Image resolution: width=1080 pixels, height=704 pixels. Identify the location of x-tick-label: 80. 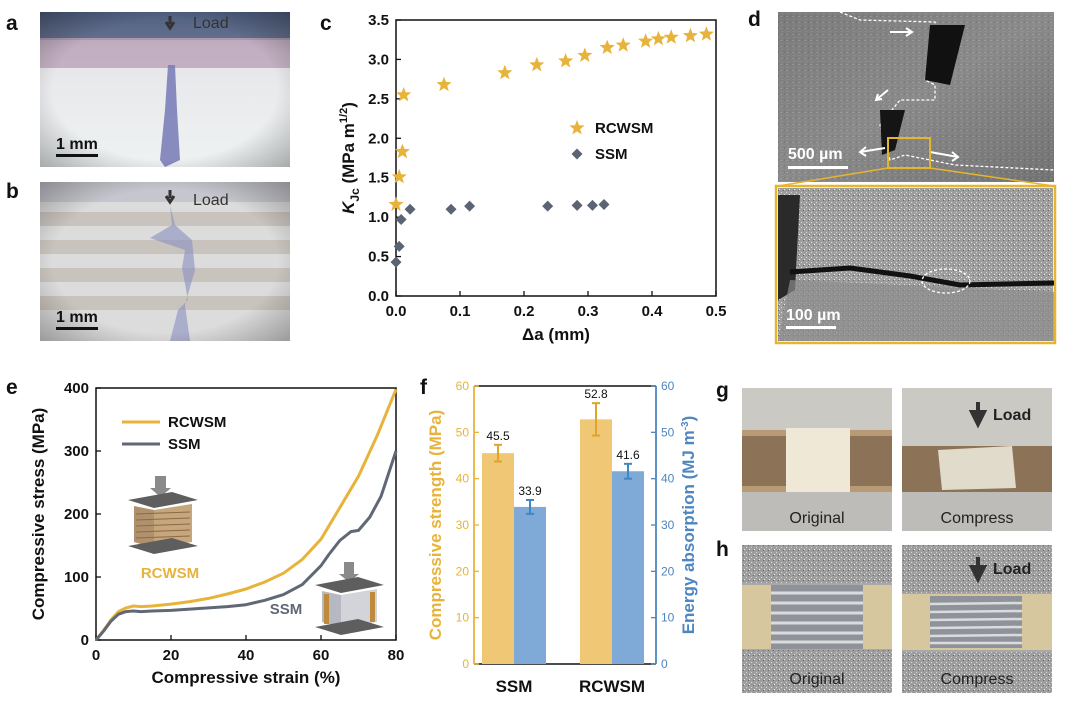
(396, 655).